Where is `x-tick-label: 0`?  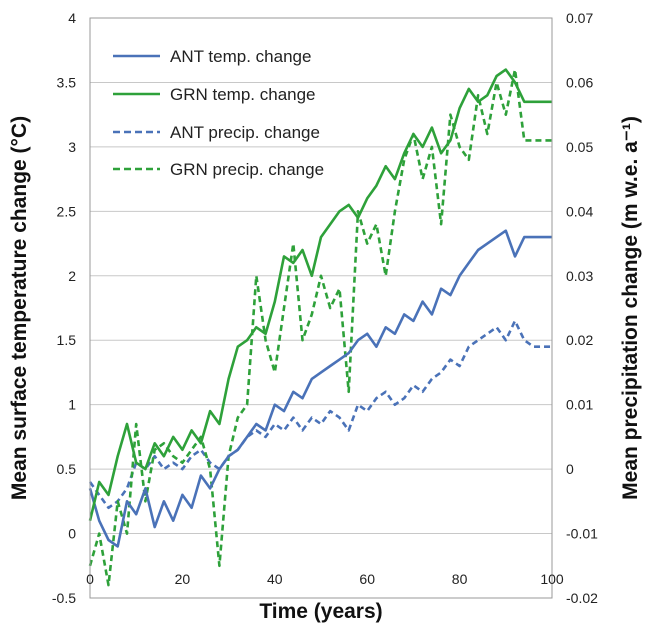 x-tick-label: 0 is located at coordinates (90, 579).